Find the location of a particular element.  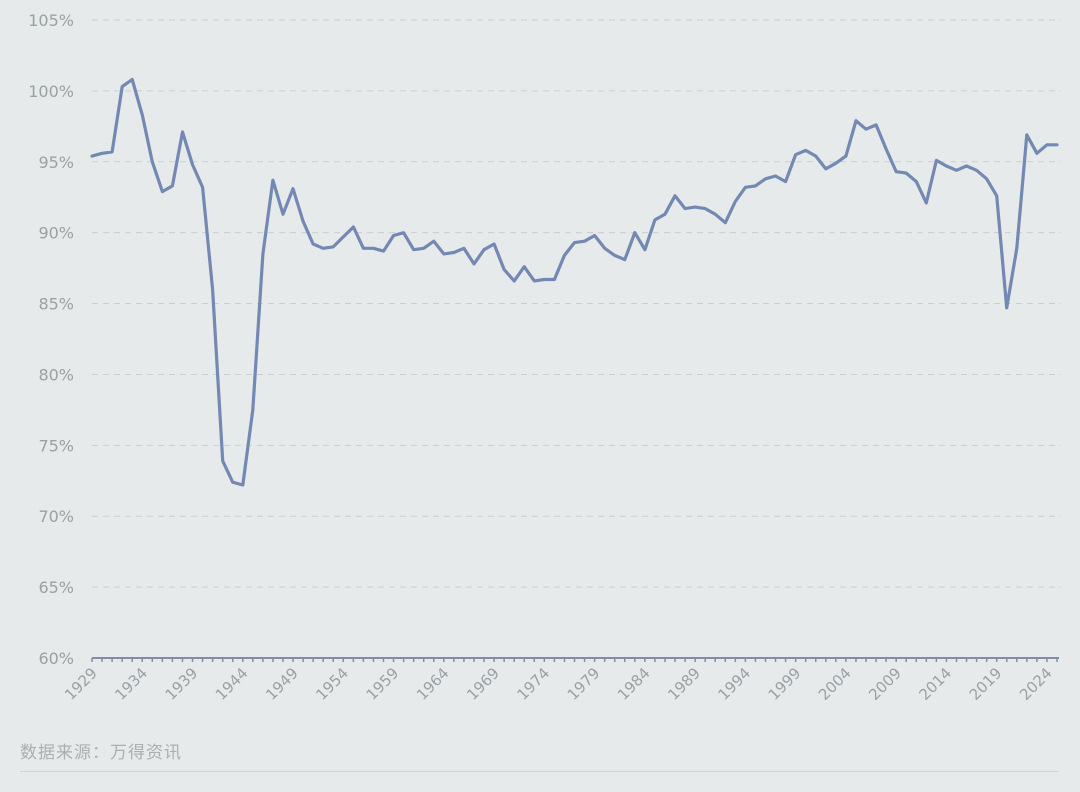

x-tick-label: 1939 is located at coordinates (182, 684).